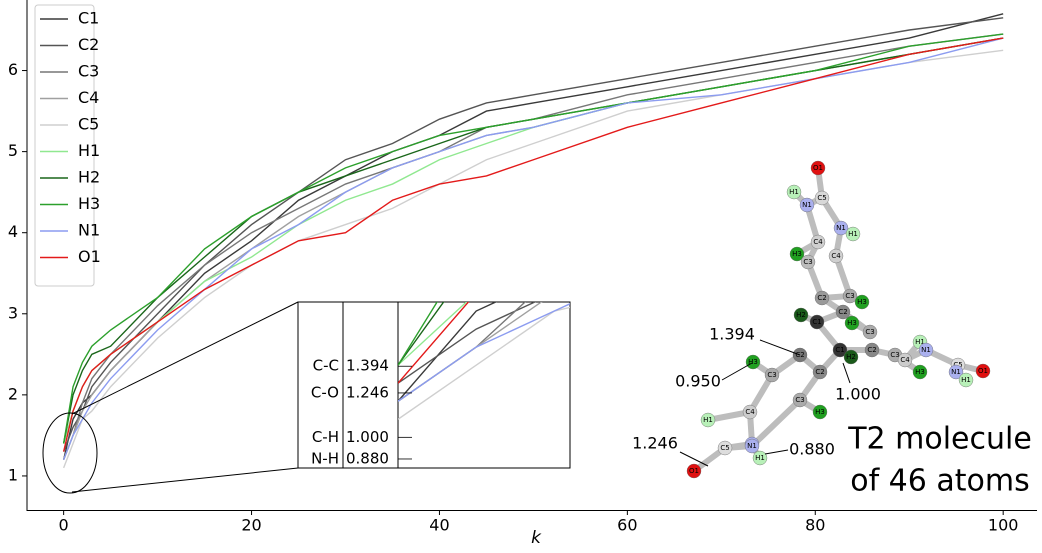 The image size is (1042, 553). What do you see at coordinates (185, 358) in the screenshot?
I see `zoom-connector` at bounding box center [185, 358].